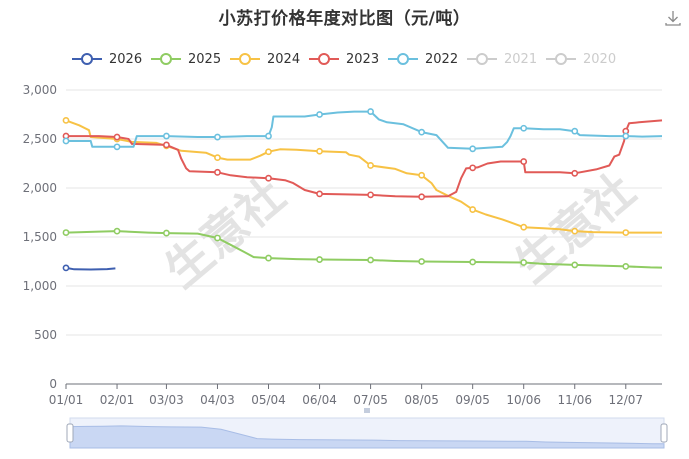 Image resolution: width=689 pixels, height=459 pixels. Describe the element at coordinates (574, 400) in the screenshot. I see `x-tick-label: 11/06` at that location.